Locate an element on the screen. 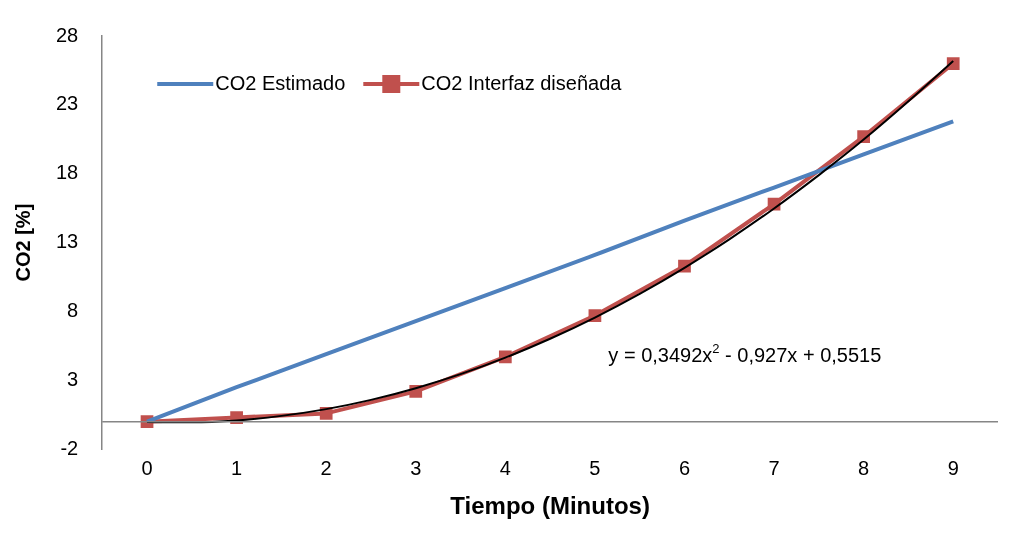 This screenshot has width=1015, height=535. x-tick-label: 3 is located at coordinates (416, 467).